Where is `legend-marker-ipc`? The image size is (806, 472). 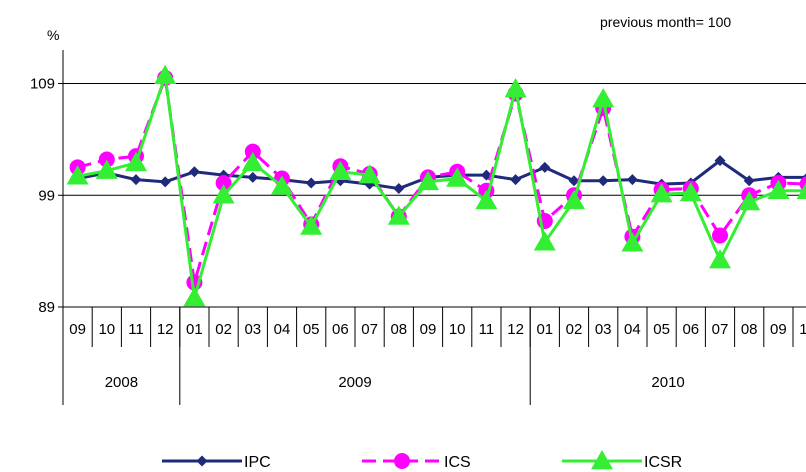
legend-marker-ipc is located at coordinates (202, 461).